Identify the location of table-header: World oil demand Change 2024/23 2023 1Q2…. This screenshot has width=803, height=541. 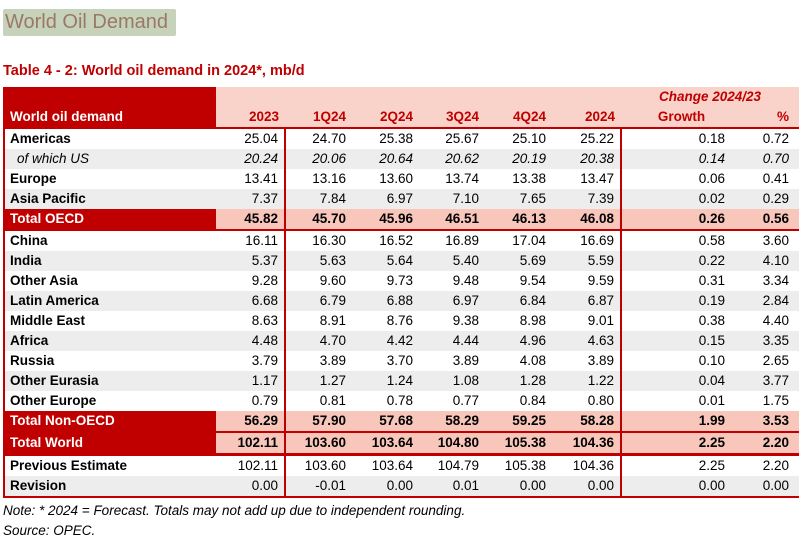
(401, 108).